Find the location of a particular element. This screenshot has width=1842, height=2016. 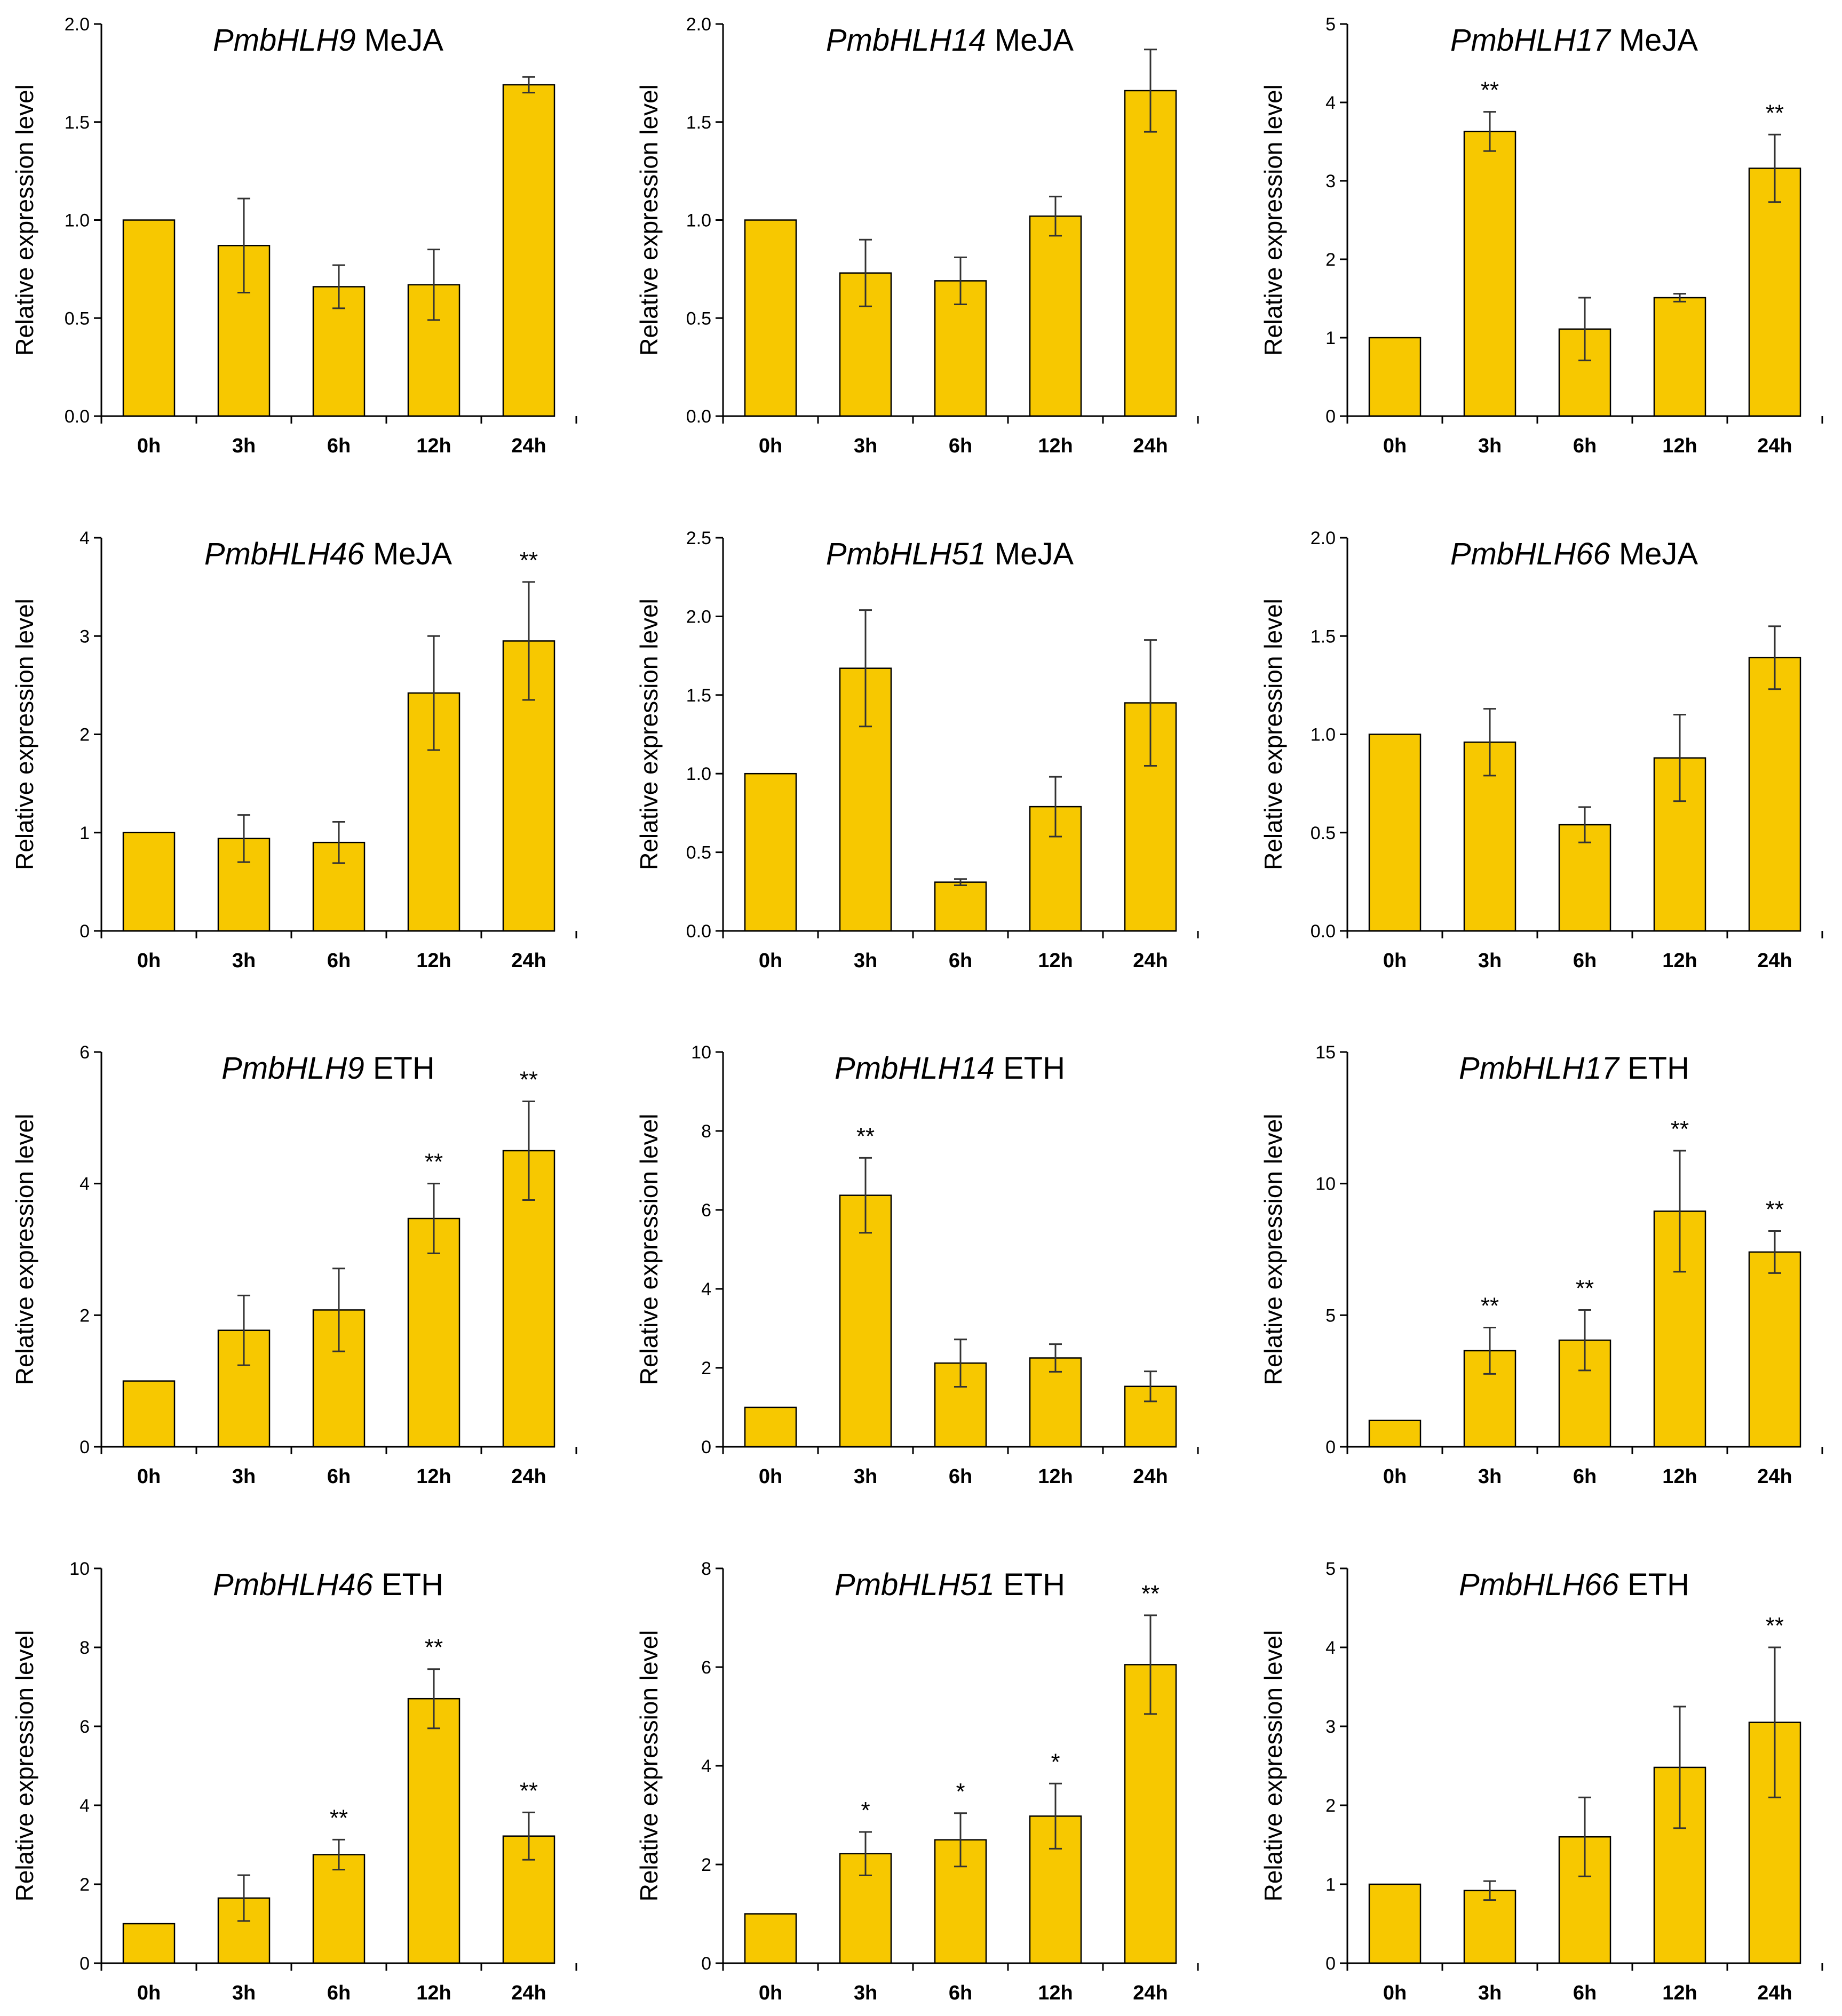

panel-title: PmbHLH17 ETH is located at coordinates (1574, 1068).